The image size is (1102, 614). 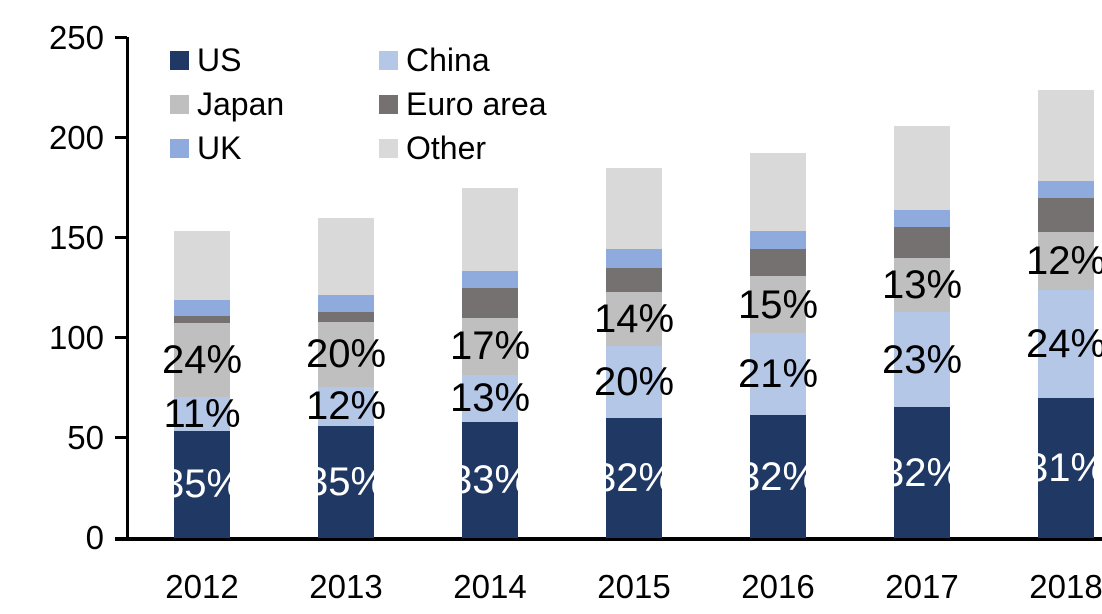 I want to click on legend-label-us: US, so click(x=219, y=60).